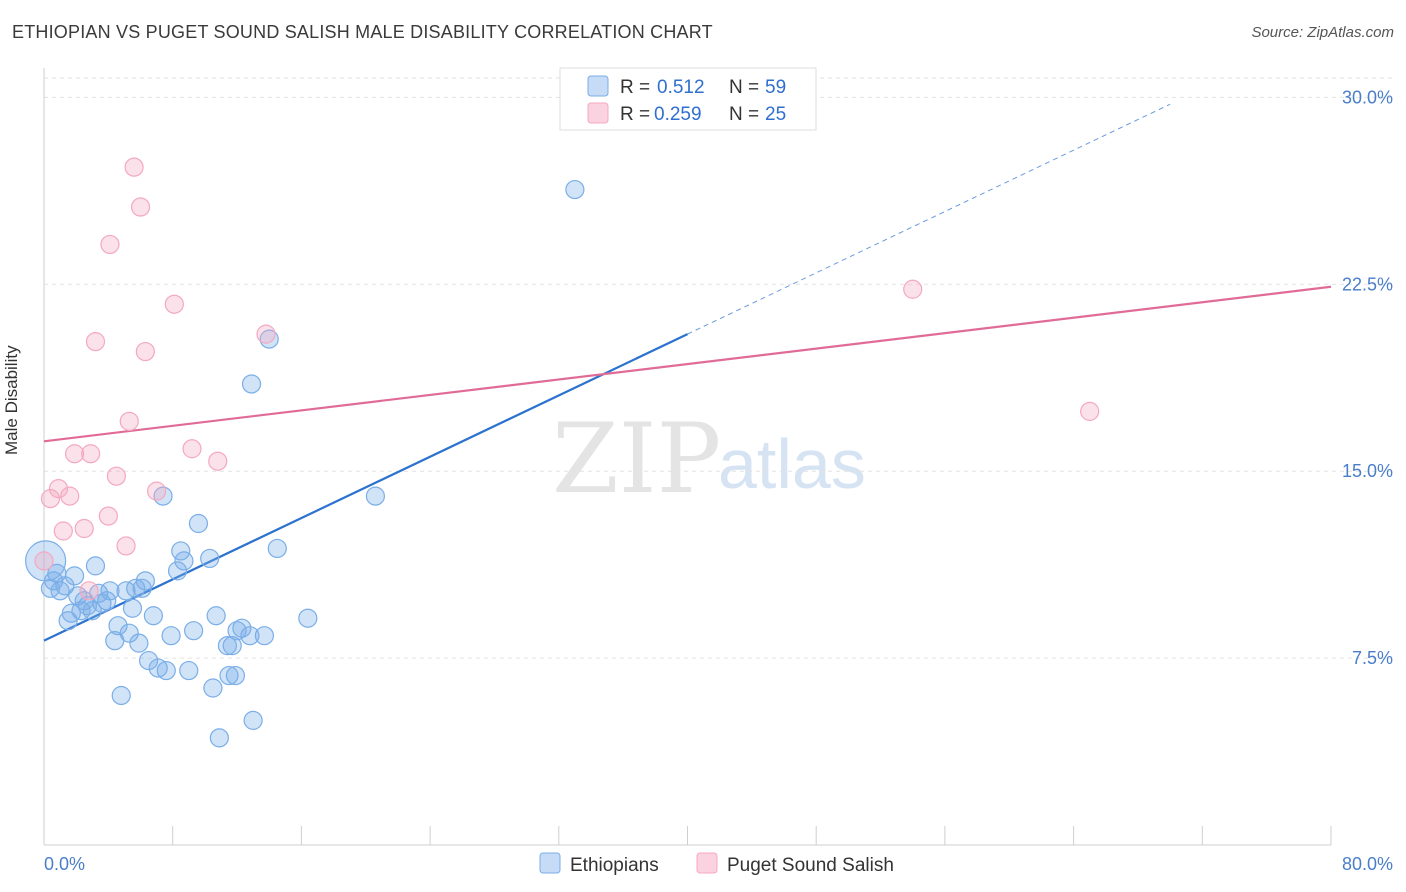 The image size is (1406, 892). Describe the element at coordinates (1367, 377) in the screenshot. I see `y-tick-labels: 7.5% 15.0% 22.5% 30.0%` at that location.